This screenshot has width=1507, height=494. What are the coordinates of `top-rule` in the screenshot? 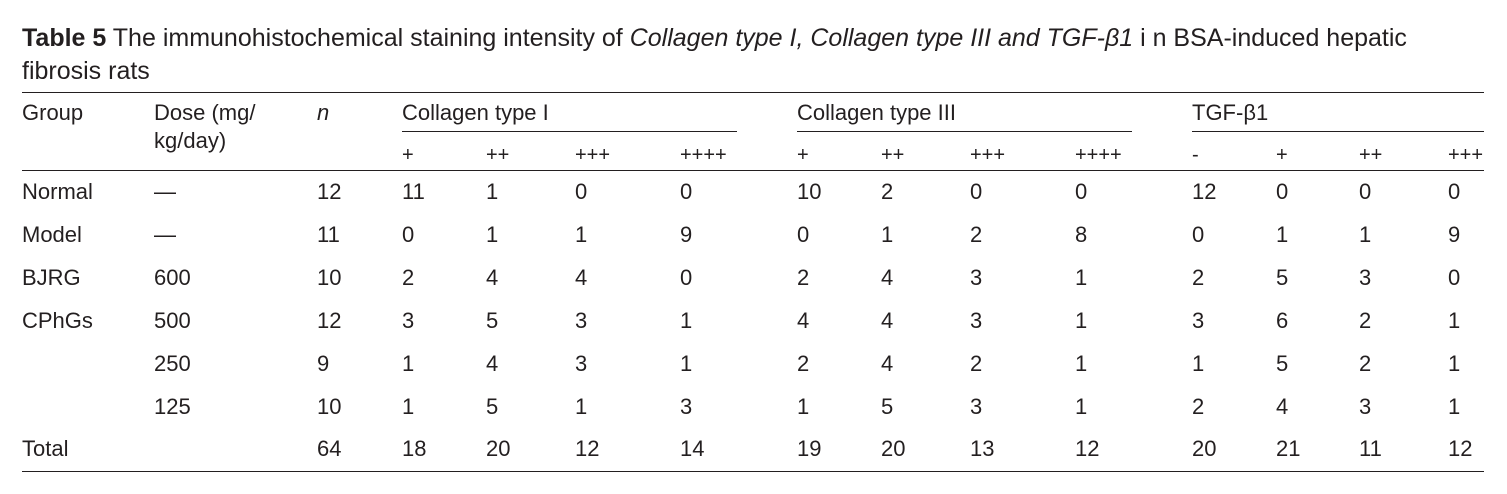 It's located at (753, 92).